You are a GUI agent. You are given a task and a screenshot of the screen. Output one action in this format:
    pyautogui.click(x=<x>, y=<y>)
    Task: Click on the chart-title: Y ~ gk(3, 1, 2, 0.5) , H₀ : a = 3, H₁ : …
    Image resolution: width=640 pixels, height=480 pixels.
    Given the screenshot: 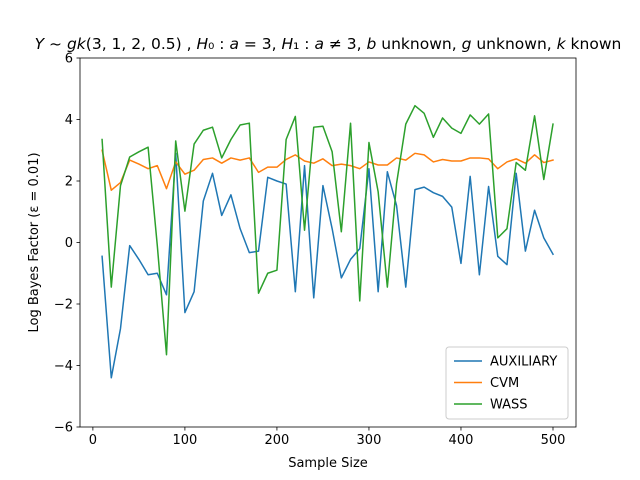 What is the action you would take?
    pyautogui.click(x=328, y=44)
    